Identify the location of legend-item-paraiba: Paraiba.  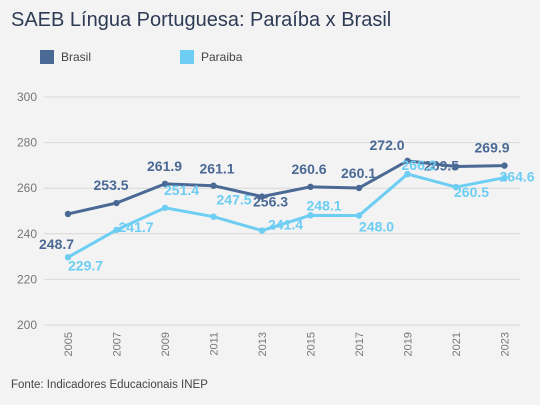
(211, 57).